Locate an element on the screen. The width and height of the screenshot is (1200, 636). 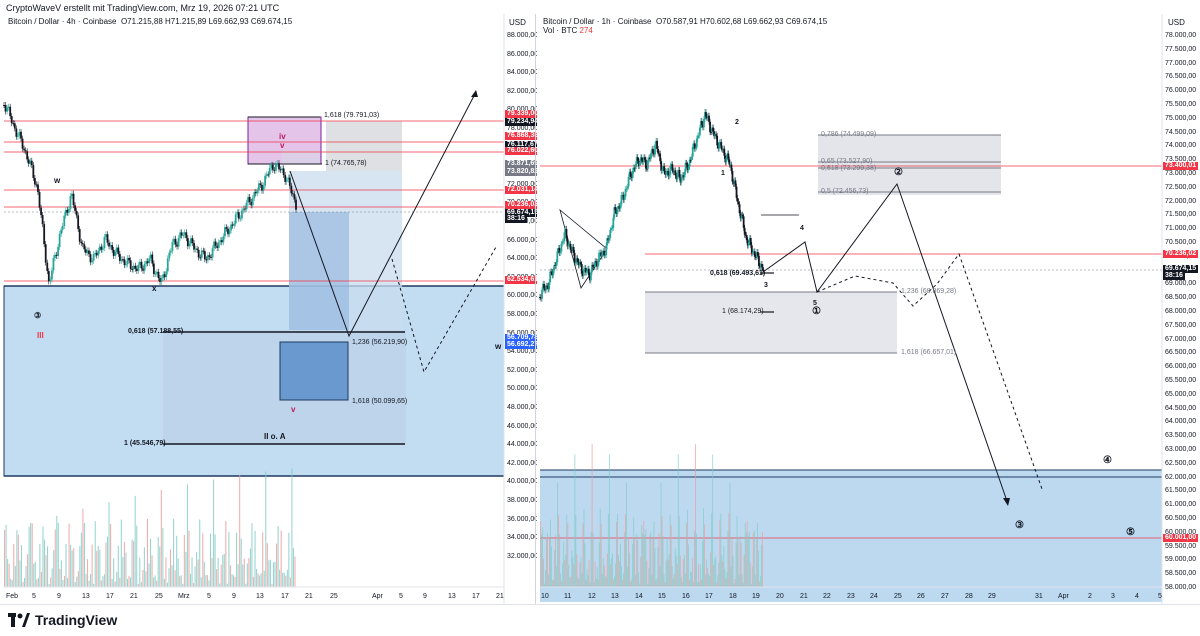
wave-label: II o. A is located at coordinates (275, 436).